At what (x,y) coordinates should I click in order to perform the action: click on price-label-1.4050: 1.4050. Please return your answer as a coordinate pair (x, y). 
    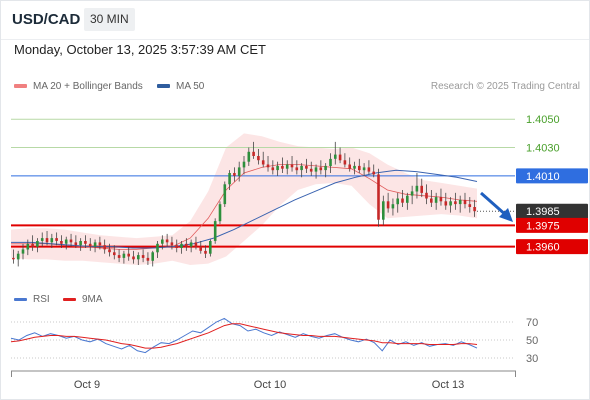
    Looking at the image, I should click on (543, 120).